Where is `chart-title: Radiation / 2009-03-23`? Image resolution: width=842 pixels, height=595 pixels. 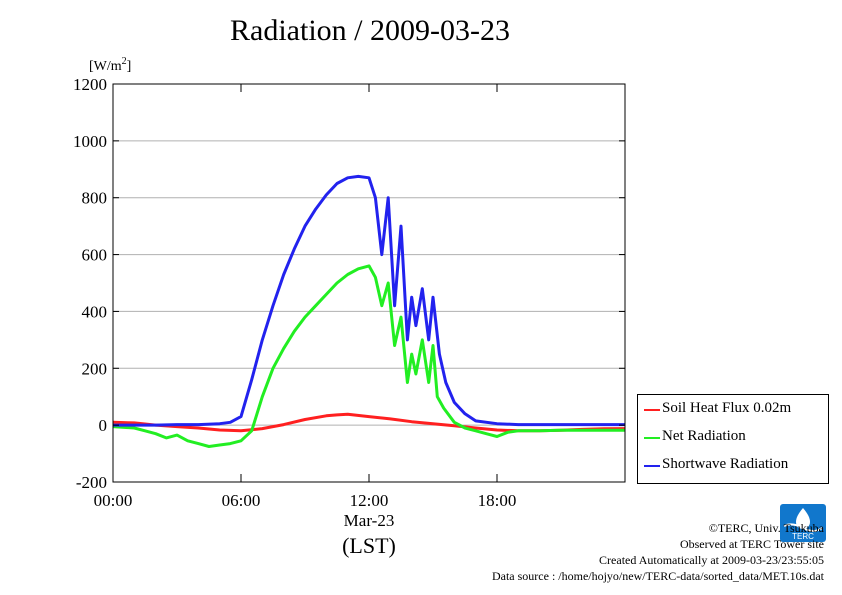 chart-title: Radiation / 2009-03-23 is located at coordinates (370, 30).